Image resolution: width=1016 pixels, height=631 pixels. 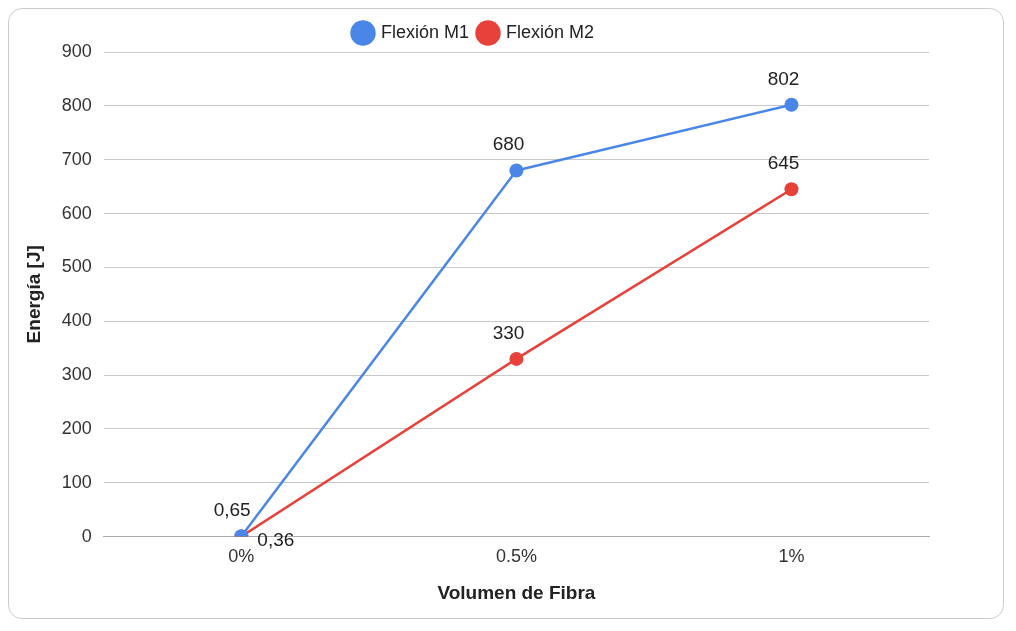 I want to click on y-axis-title: Energía [J], so click(x=33, y=294).